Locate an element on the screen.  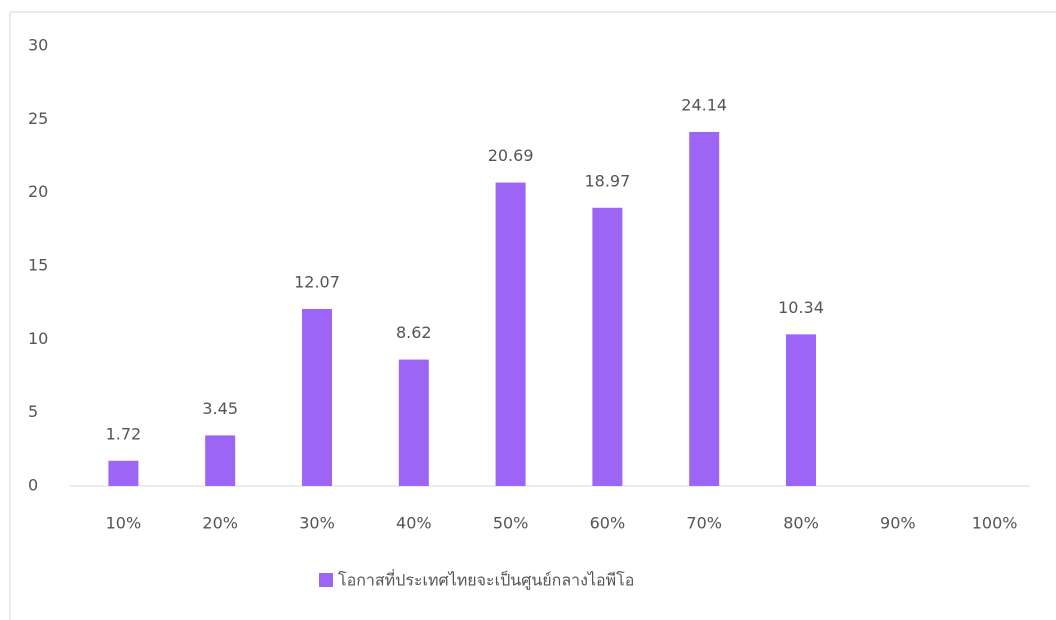
y-tick-label: 30 is located at coordinates (38, 45).